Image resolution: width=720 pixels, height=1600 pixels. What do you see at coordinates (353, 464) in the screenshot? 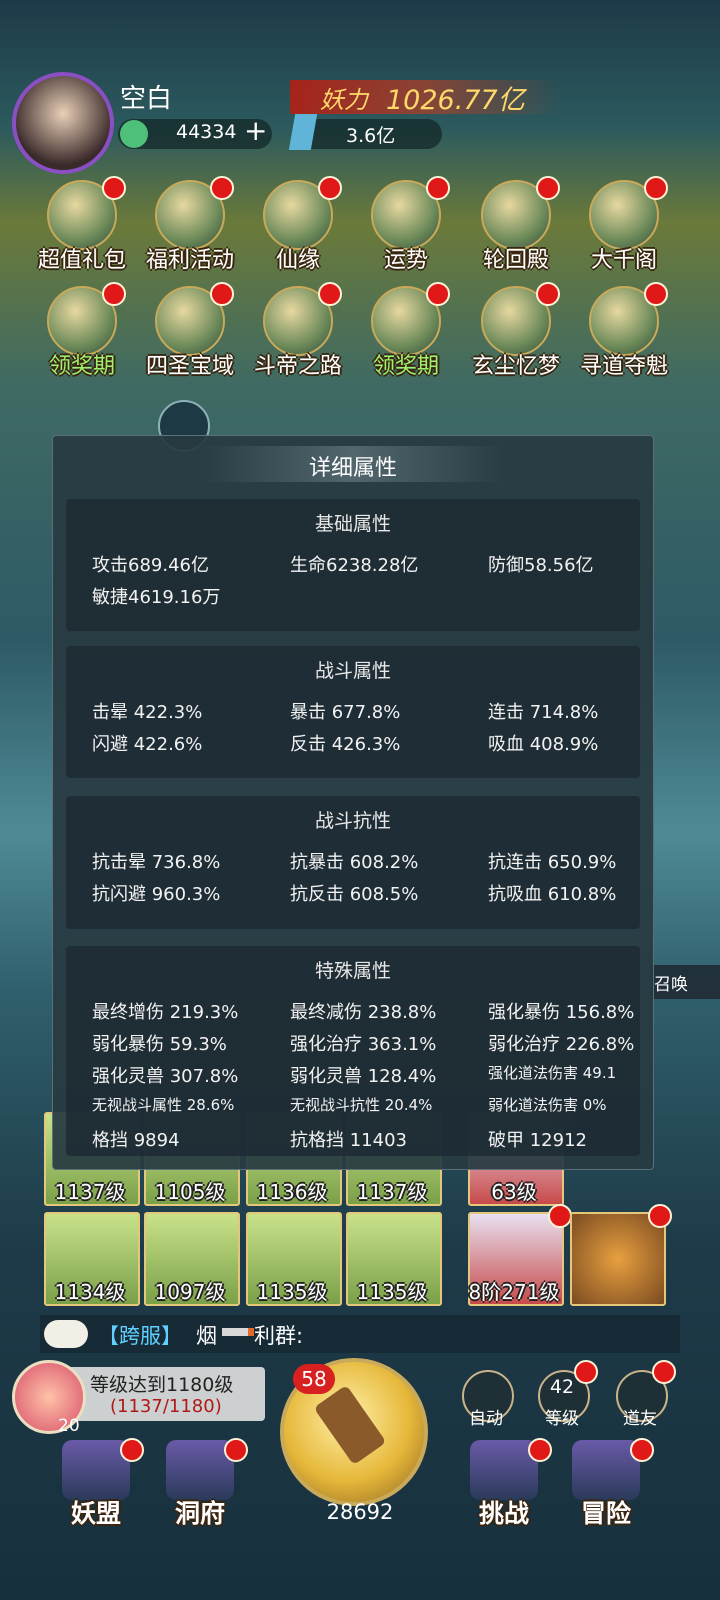
I see `title-bar` at bounding box center [353, 464].